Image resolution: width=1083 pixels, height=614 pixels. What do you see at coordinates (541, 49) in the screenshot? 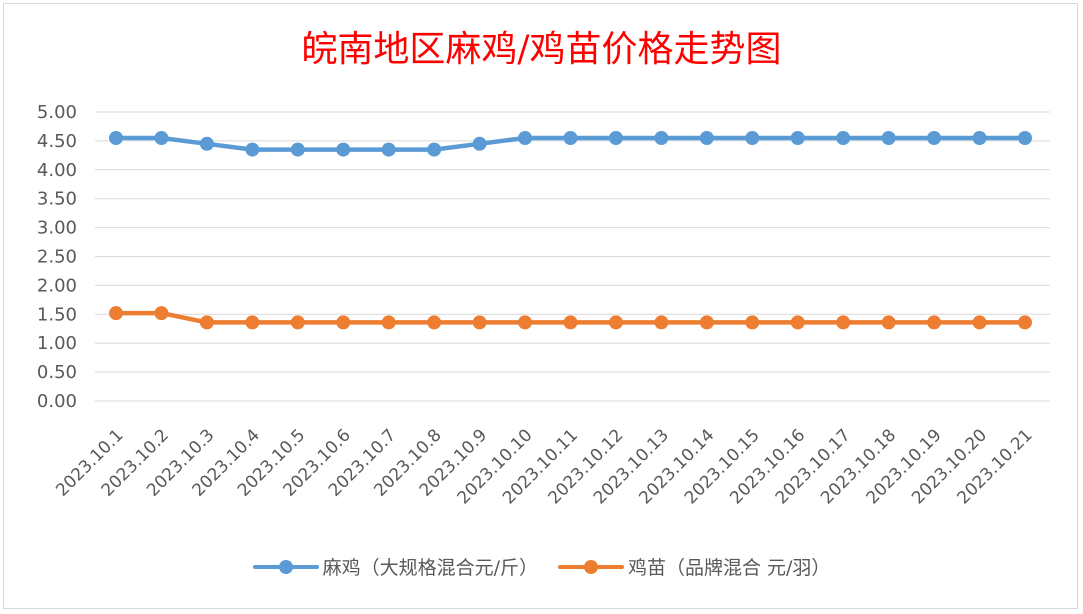
I see `chart-title: 皖南地区麻鸡/鸡苗价格走势图` at bounding box center [541, 49].